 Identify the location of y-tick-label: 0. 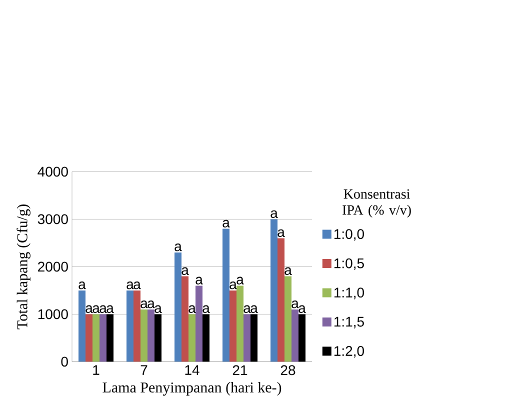
(64, 361).